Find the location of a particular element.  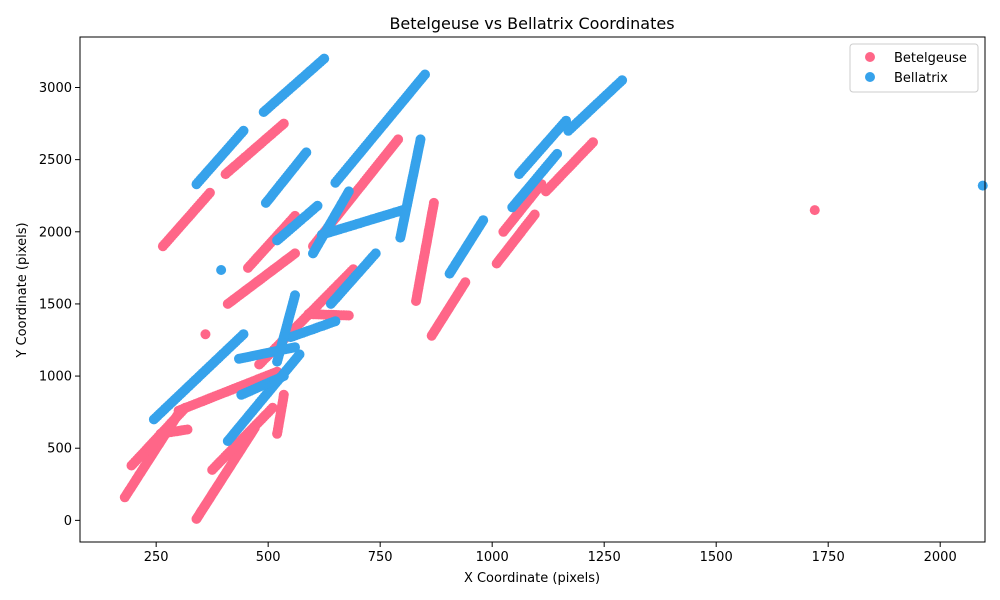

legend-label-betelgeuse: Betelgeuse is located at coordinates (930, 58).